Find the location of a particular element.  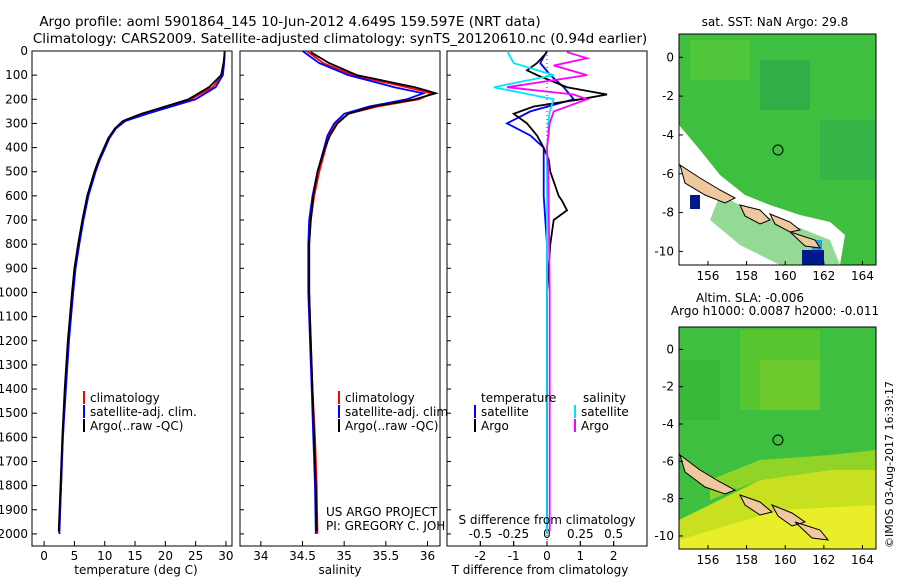

sal-legend-argo-label: Argo(..raw -QC) is located at coordinates (391, 426).